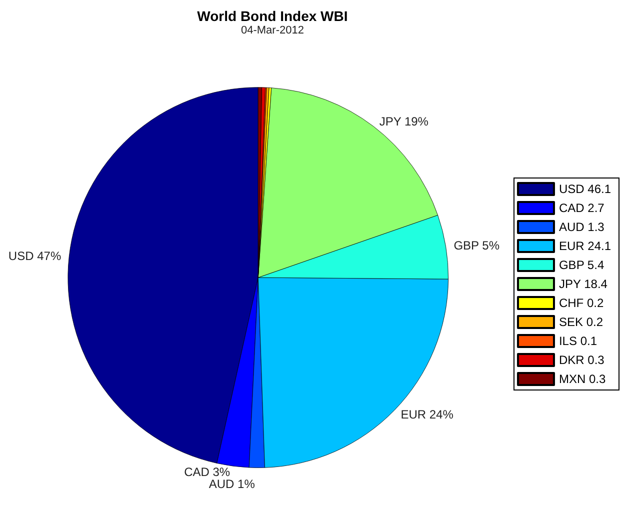 This screenshot has height=514, width=622. What do you see at coordinates (585, 246) in the screenshot?
I see `legend-label: EUR 24.1` at bounding box center [585, 246].